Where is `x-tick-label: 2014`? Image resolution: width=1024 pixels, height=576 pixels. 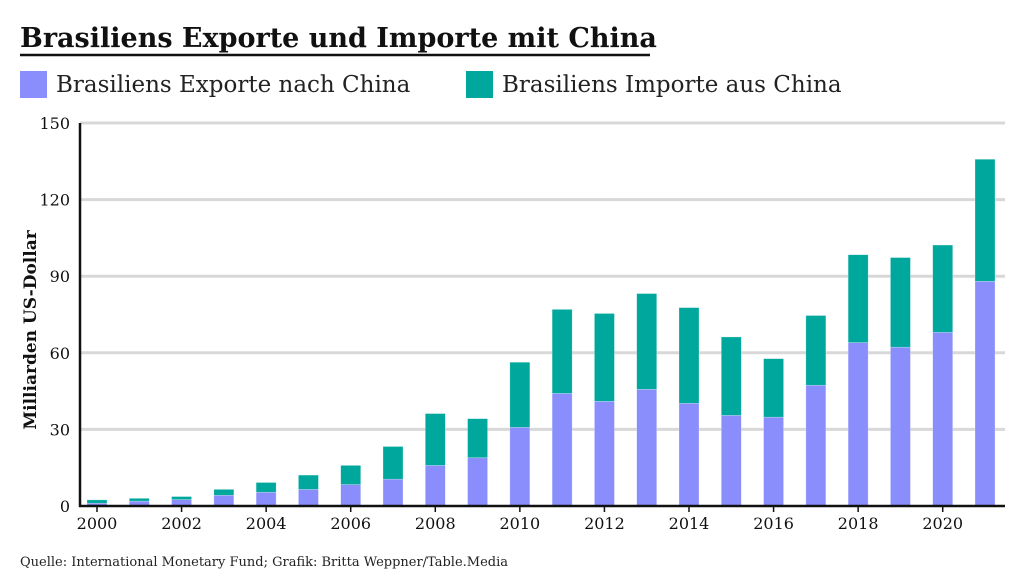
x-tick-label: 2014 is located at coordinates (689, 523).